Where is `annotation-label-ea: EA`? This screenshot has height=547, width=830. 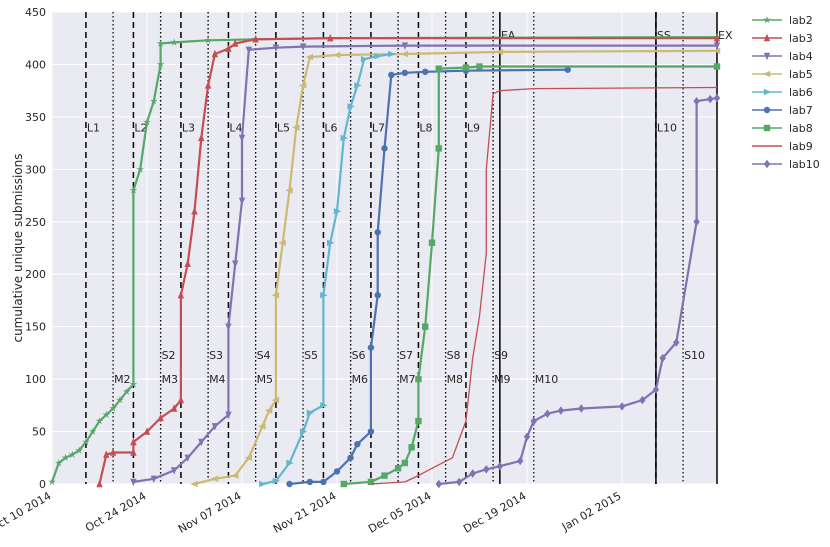 annotation-label-ea: EA is located at coordinates (508, 35).